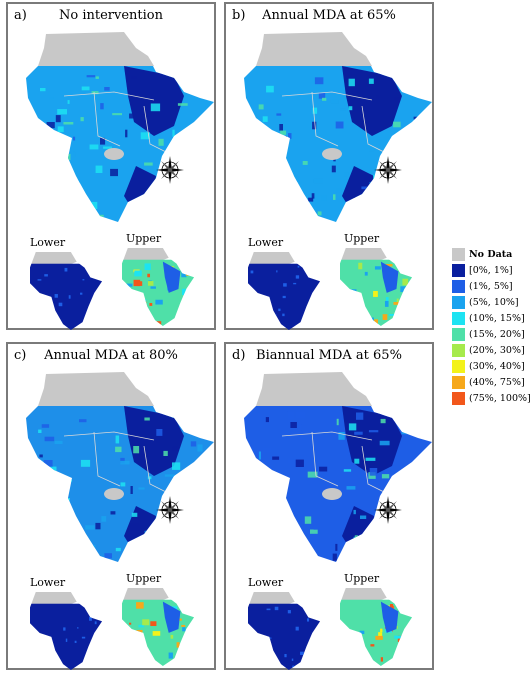 This screenshot has height=675, width=532. Describe the element at coordinates (329, 355) in the screenshot. I see `panel-title: Biannual MDA at 65%` at that location.